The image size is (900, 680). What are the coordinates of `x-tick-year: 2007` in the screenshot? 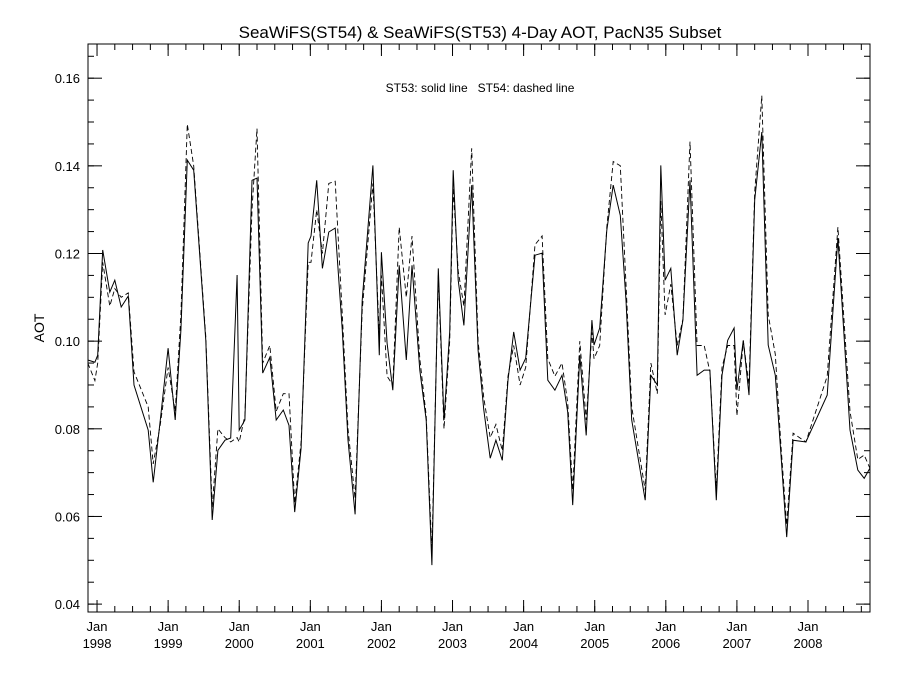 It's located at (736, 643).